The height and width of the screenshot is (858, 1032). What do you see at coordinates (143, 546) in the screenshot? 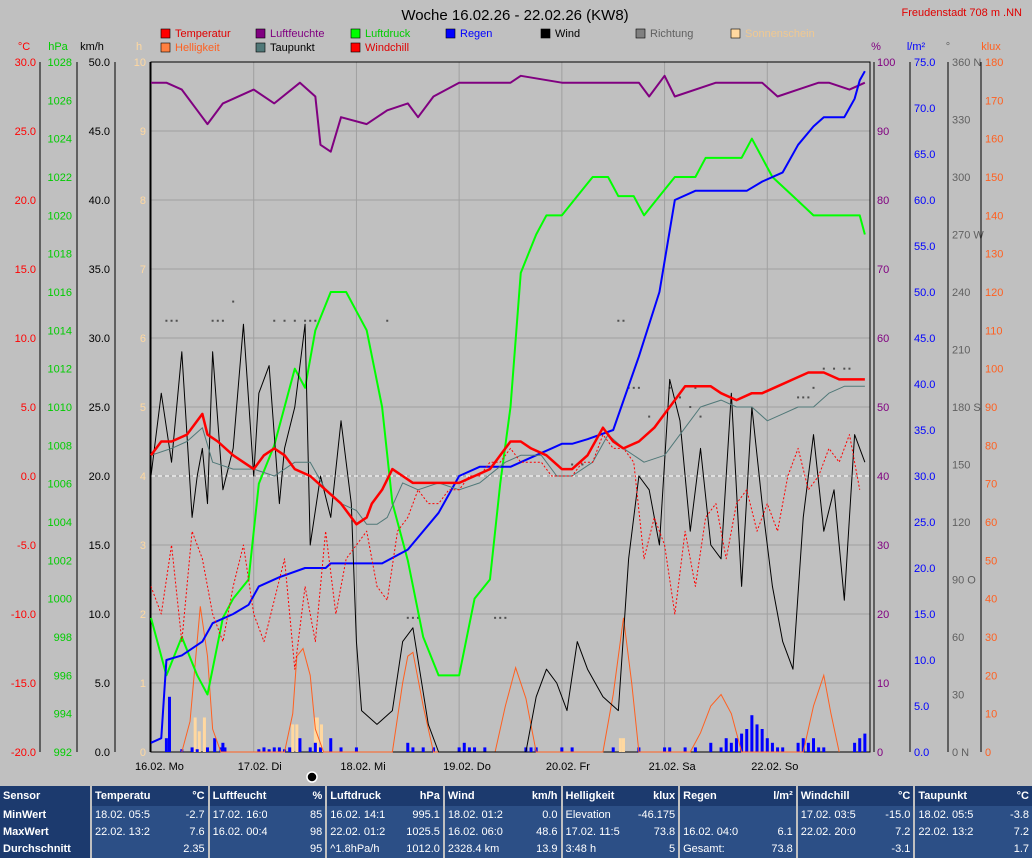
I see `axis-tick-label: 3` at bounding box center [143, 546].